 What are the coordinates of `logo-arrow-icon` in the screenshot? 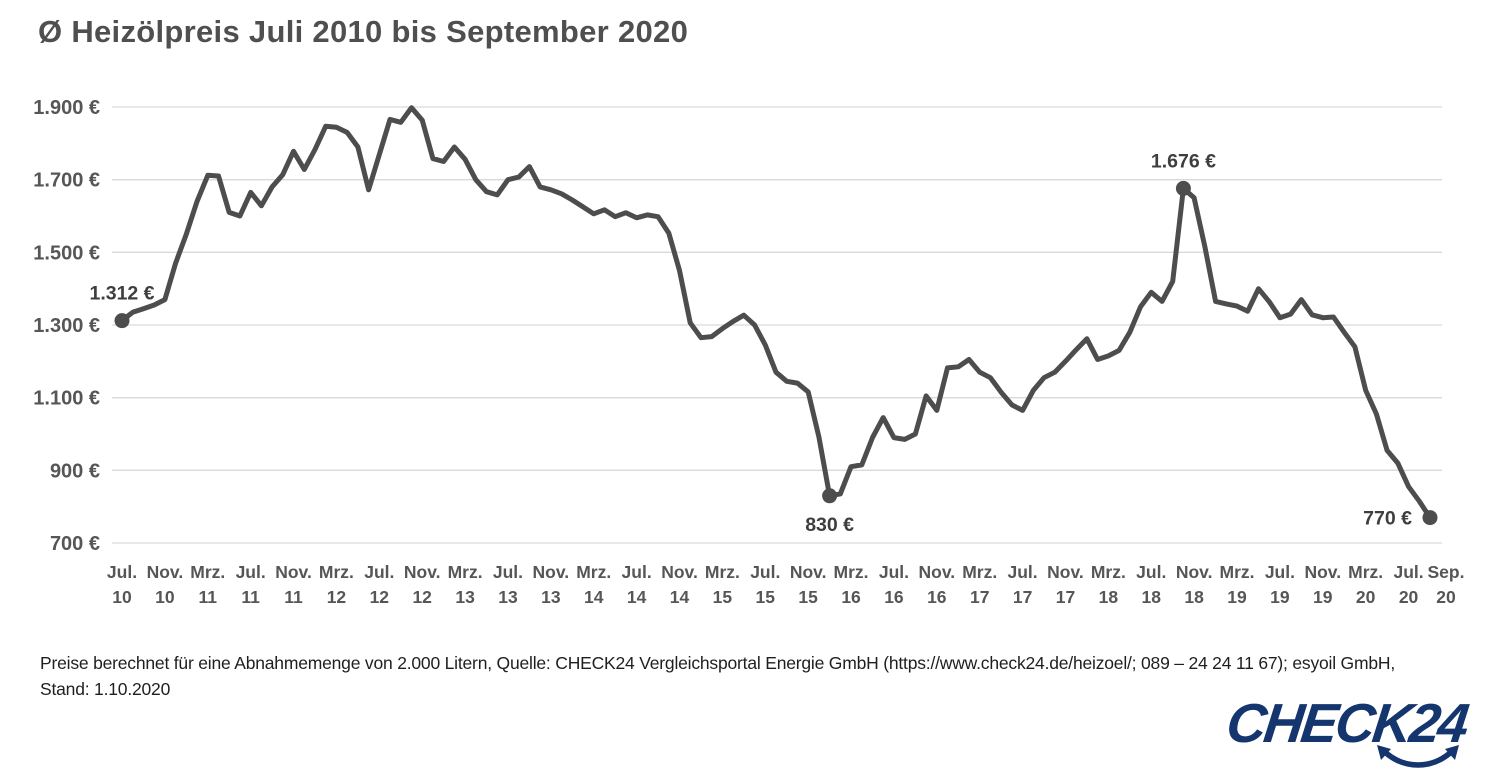 It's located at (1418, 756).